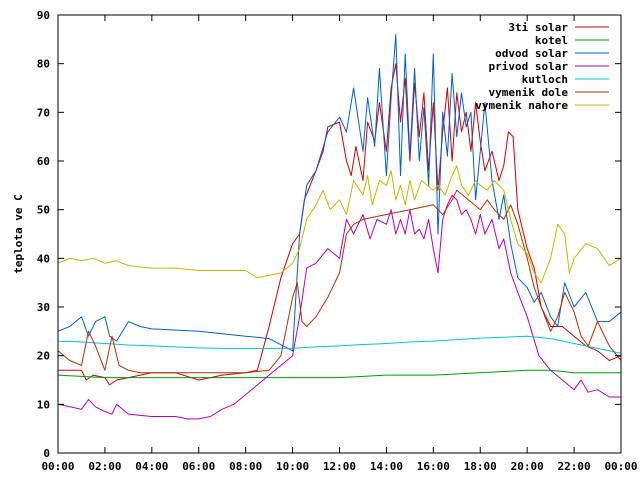 Image resolution: width=640 pixels, height=480 pixels. What do you see at coordinates (545, 79) in the screenshot?
I see `legend-label-kutloch: kutloch` at bounding box center [545, 79].